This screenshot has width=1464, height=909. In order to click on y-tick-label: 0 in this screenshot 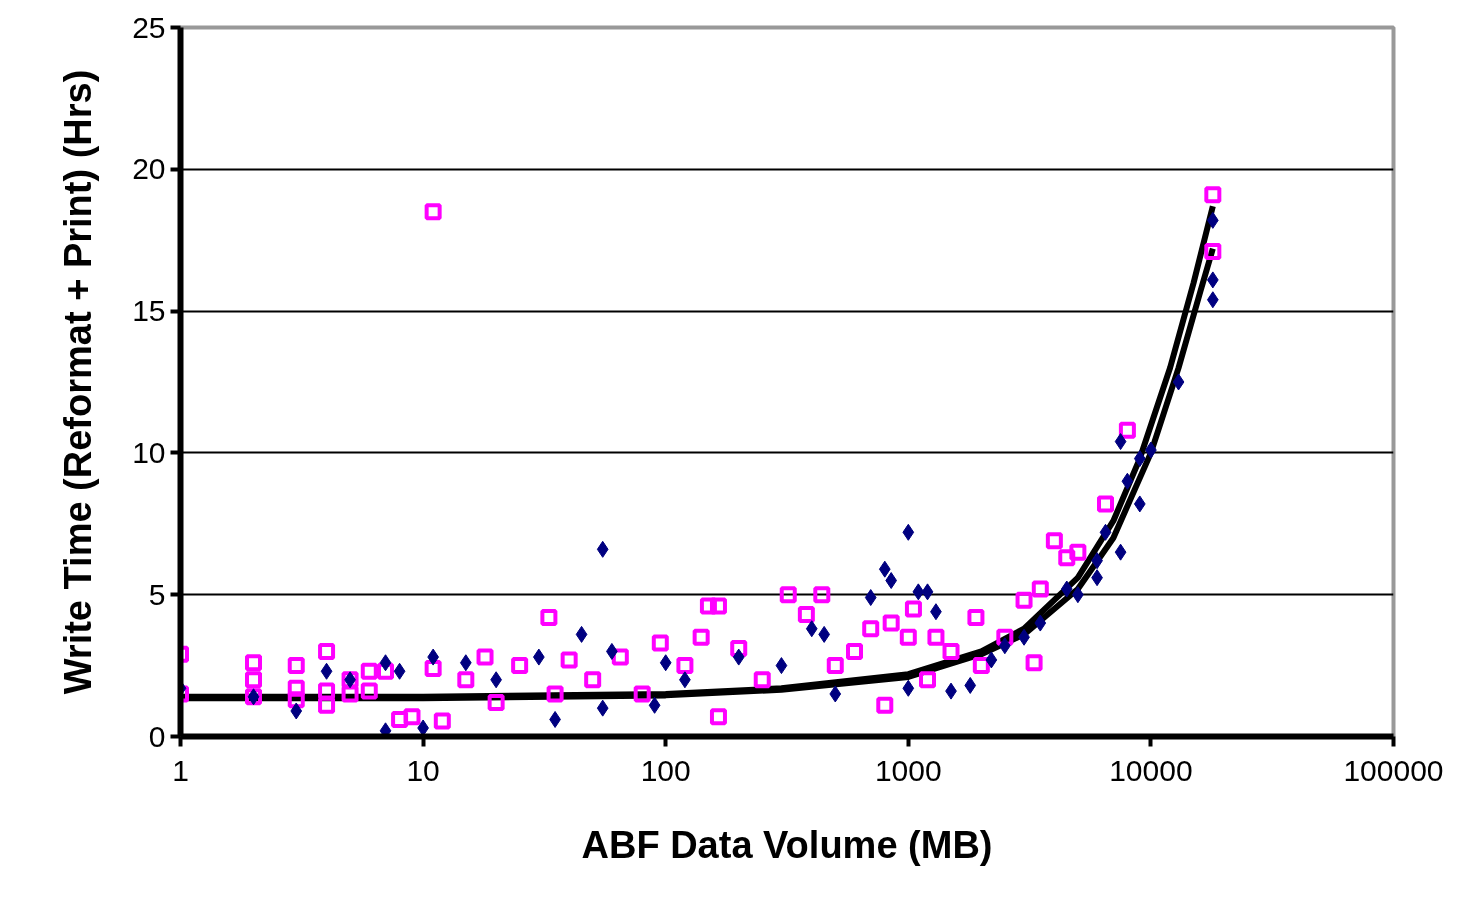, I will do `click(157, 736)`.